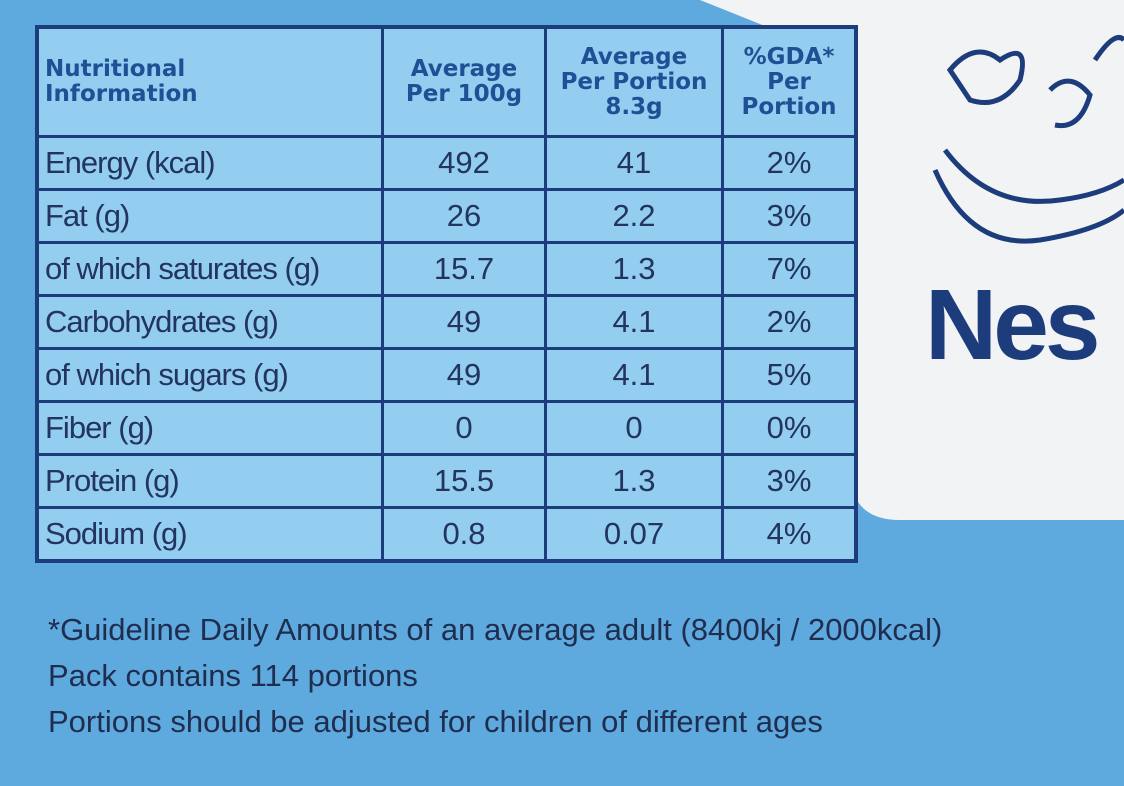  What do you see at coordinates (209, 163) in the screenshot?
I see `row-label: Energy (kcal)` at bounding box center [209, 163].